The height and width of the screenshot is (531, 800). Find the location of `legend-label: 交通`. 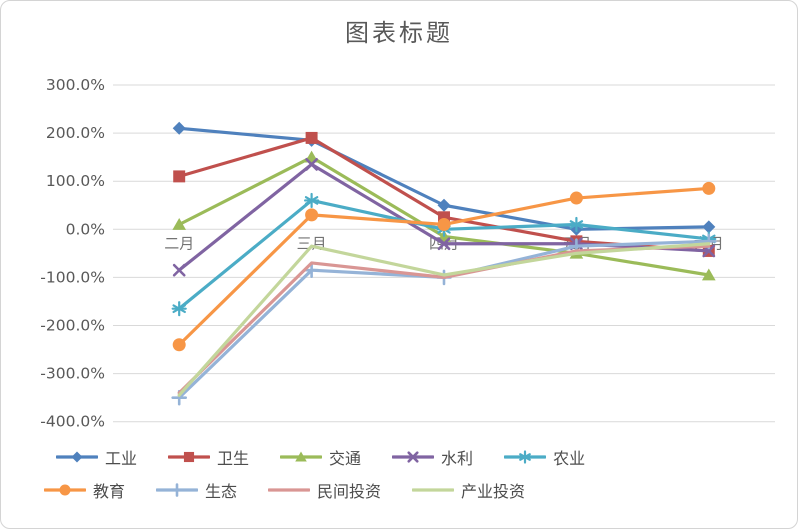

legend-label: 交通 is located at coordinates (345, 458).